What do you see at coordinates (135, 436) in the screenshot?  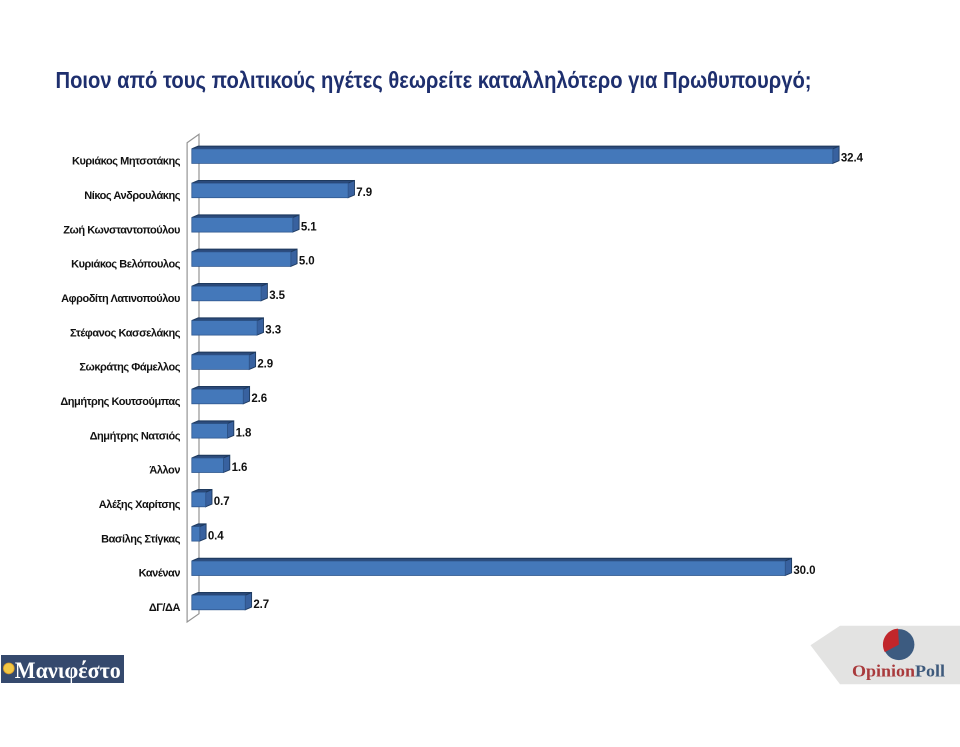 I see `svg-text: Δημήτρης Νατσιός` at bounding box center [135, 436].